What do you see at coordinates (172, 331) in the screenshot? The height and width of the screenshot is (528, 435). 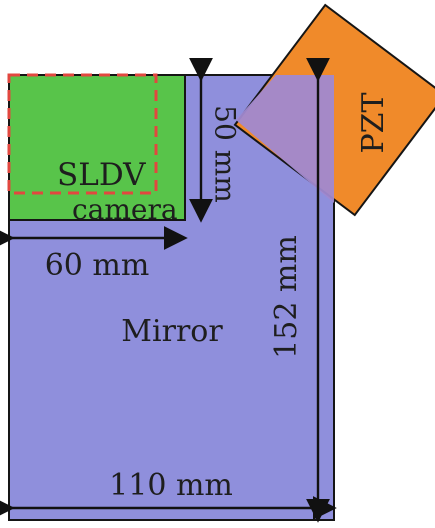 I see `mirror-label: Mirror` at bounding box center [172, 331].